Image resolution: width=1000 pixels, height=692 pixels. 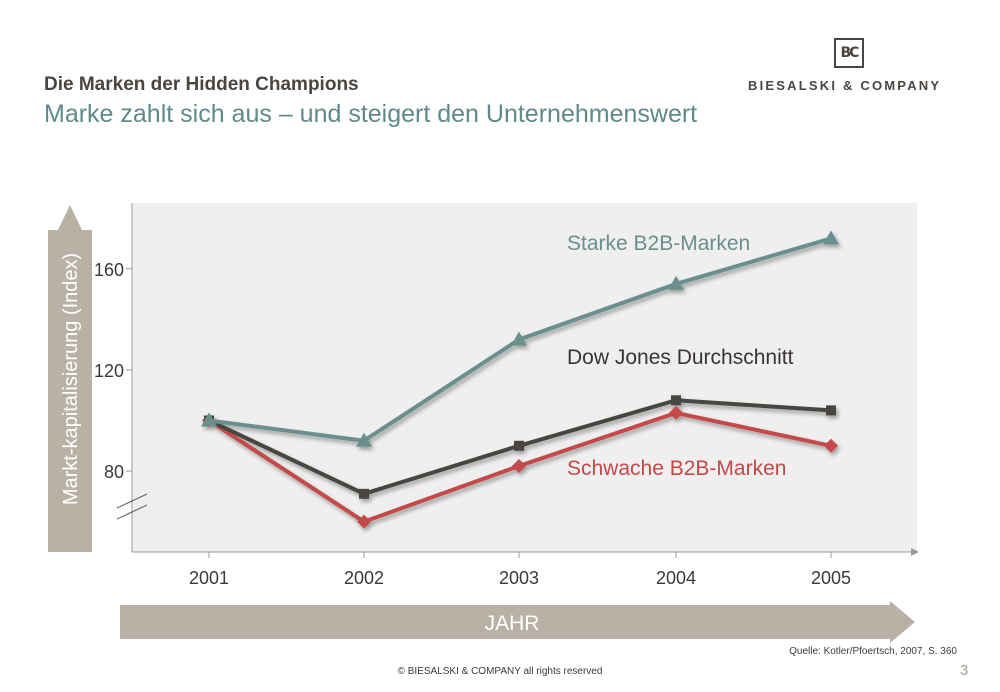 I want to click on x-axis-arrowhead, so click(x=915, y=552).